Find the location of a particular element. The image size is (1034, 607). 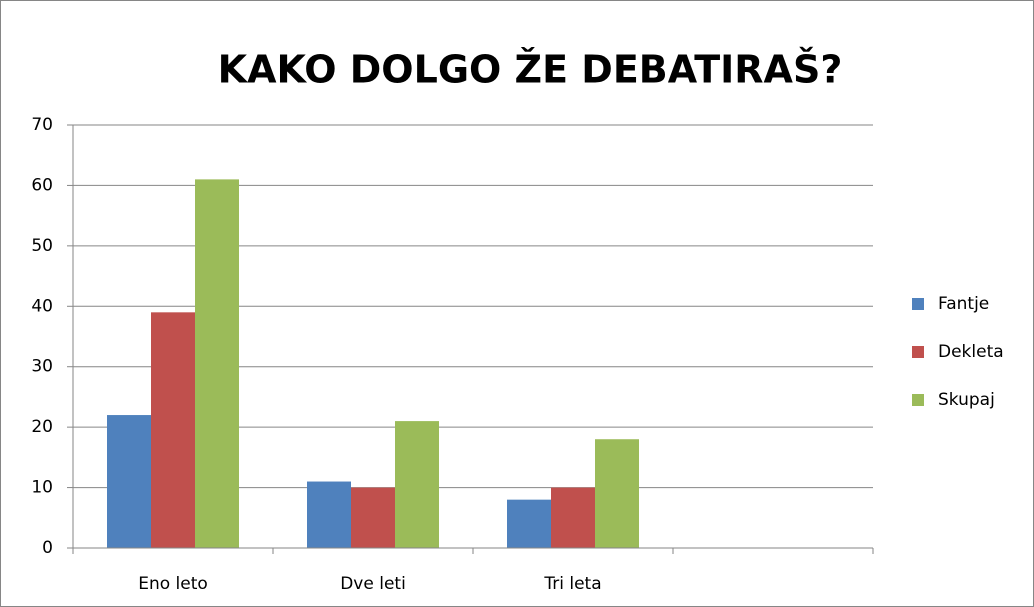

x-tick-label: Dve leti is located at coordinates (373, 584).